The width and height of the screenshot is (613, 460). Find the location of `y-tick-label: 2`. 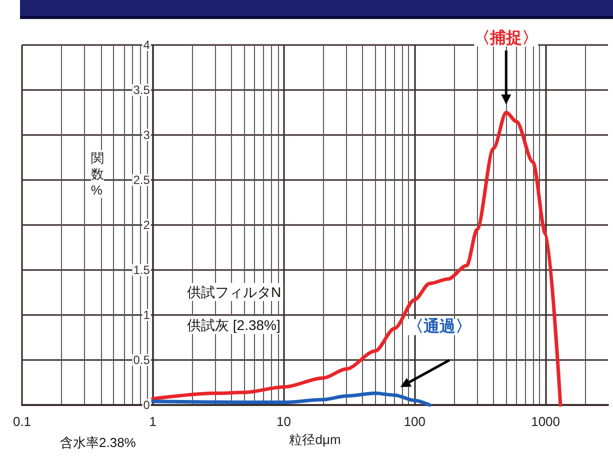

y-tick-label: 2 is located at coordinates (146, 225).